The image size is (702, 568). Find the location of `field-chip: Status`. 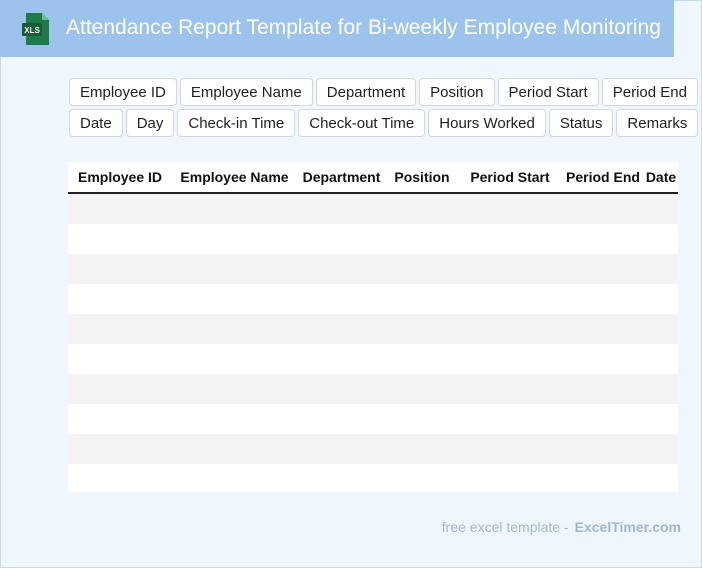

field-chip: Status is located at coordinates (581, 123).